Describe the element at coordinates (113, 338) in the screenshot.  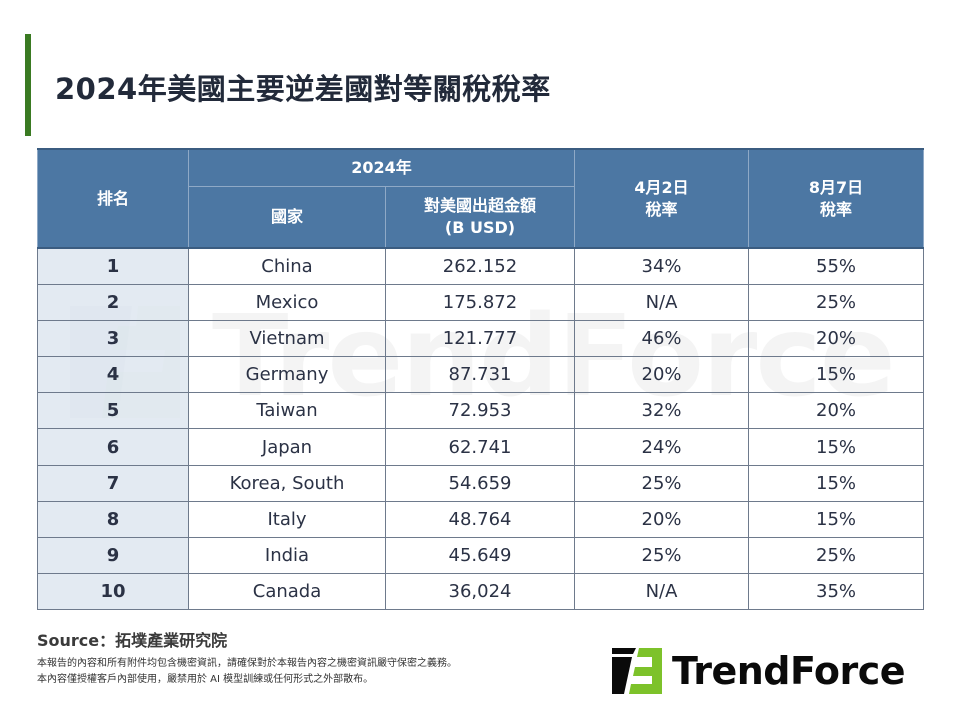
I see `cell-rank: 3` at that location.